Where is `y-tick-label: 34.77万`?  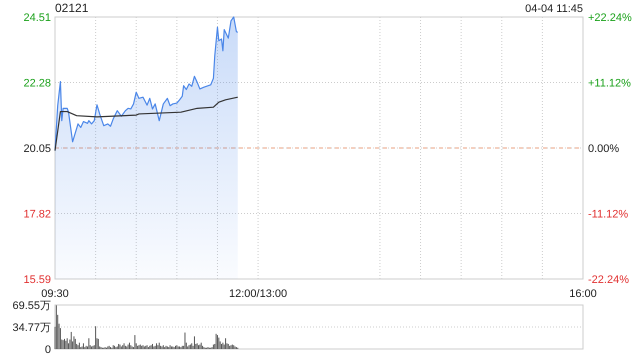
y-tick-label: 34.77万 is located at coordinates (31, 328).